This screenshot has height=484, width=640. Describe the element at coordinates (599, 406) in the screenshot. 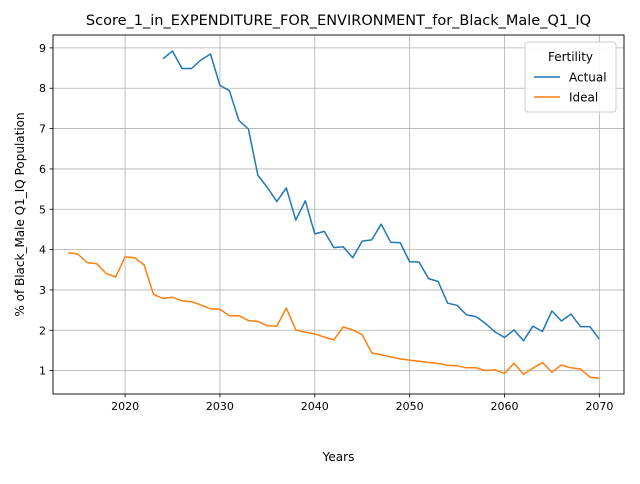

I see `x-tick-label: 2070` at that location.